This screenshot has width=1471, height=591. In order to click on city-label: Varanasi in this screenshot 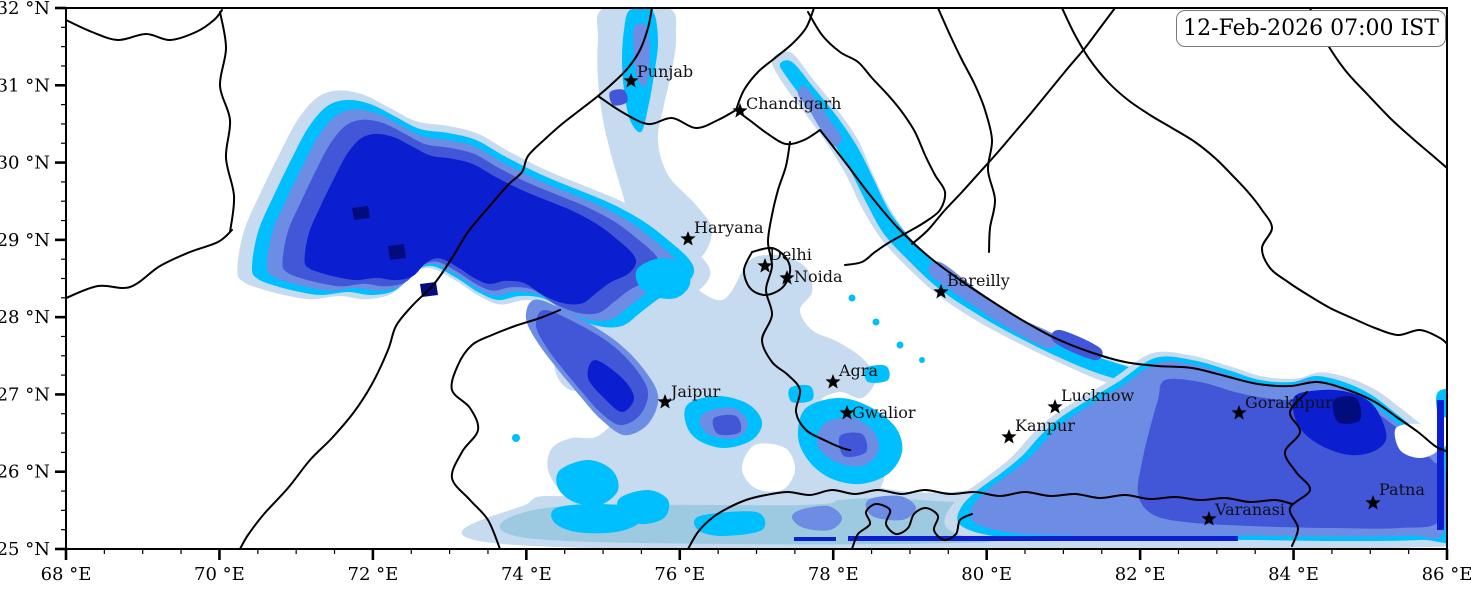, I will do `click(1249, 509)`.